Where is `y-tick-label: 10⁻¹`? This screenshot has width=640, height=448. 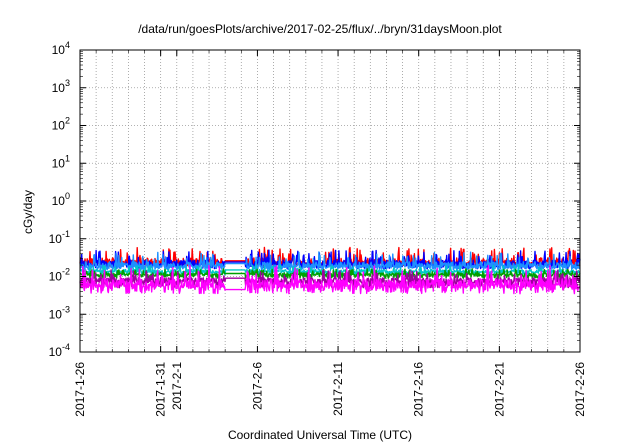
y-tick-label: 10⁻¹ is located at coordinates (59, 237).